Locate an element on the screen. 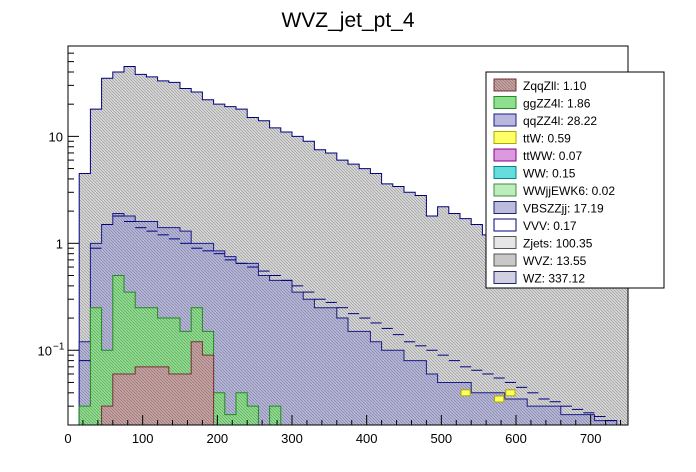 The image size is (696, 472). x-tick-label: 300 is located at coordinates (292, 438).